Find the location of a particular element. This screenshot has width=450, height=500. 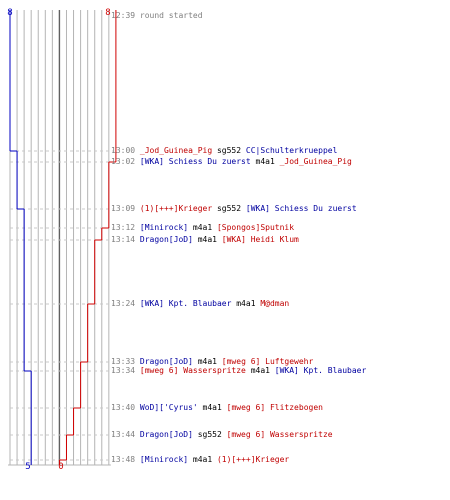

event-time: 13:40 is located at coordinates (123, 407).